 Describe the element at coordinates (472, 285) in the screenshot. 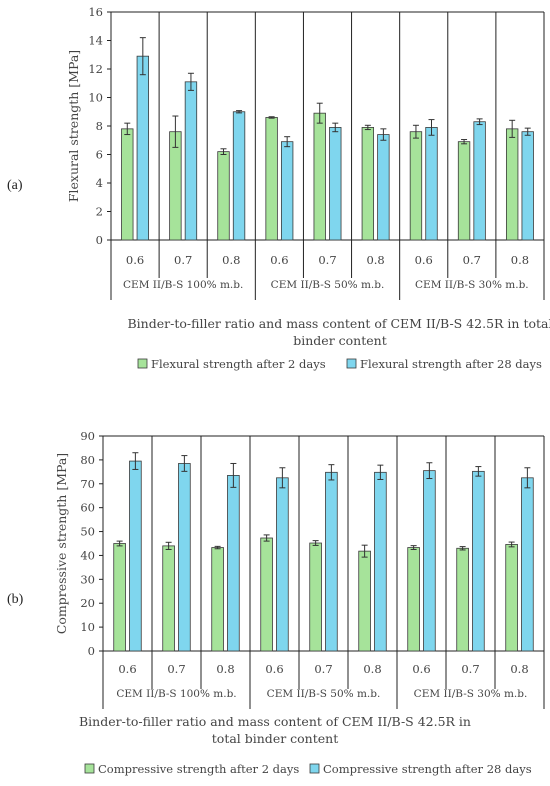

I see `charta-group-label: CEM II/B-S 30% m.b.` at that location.